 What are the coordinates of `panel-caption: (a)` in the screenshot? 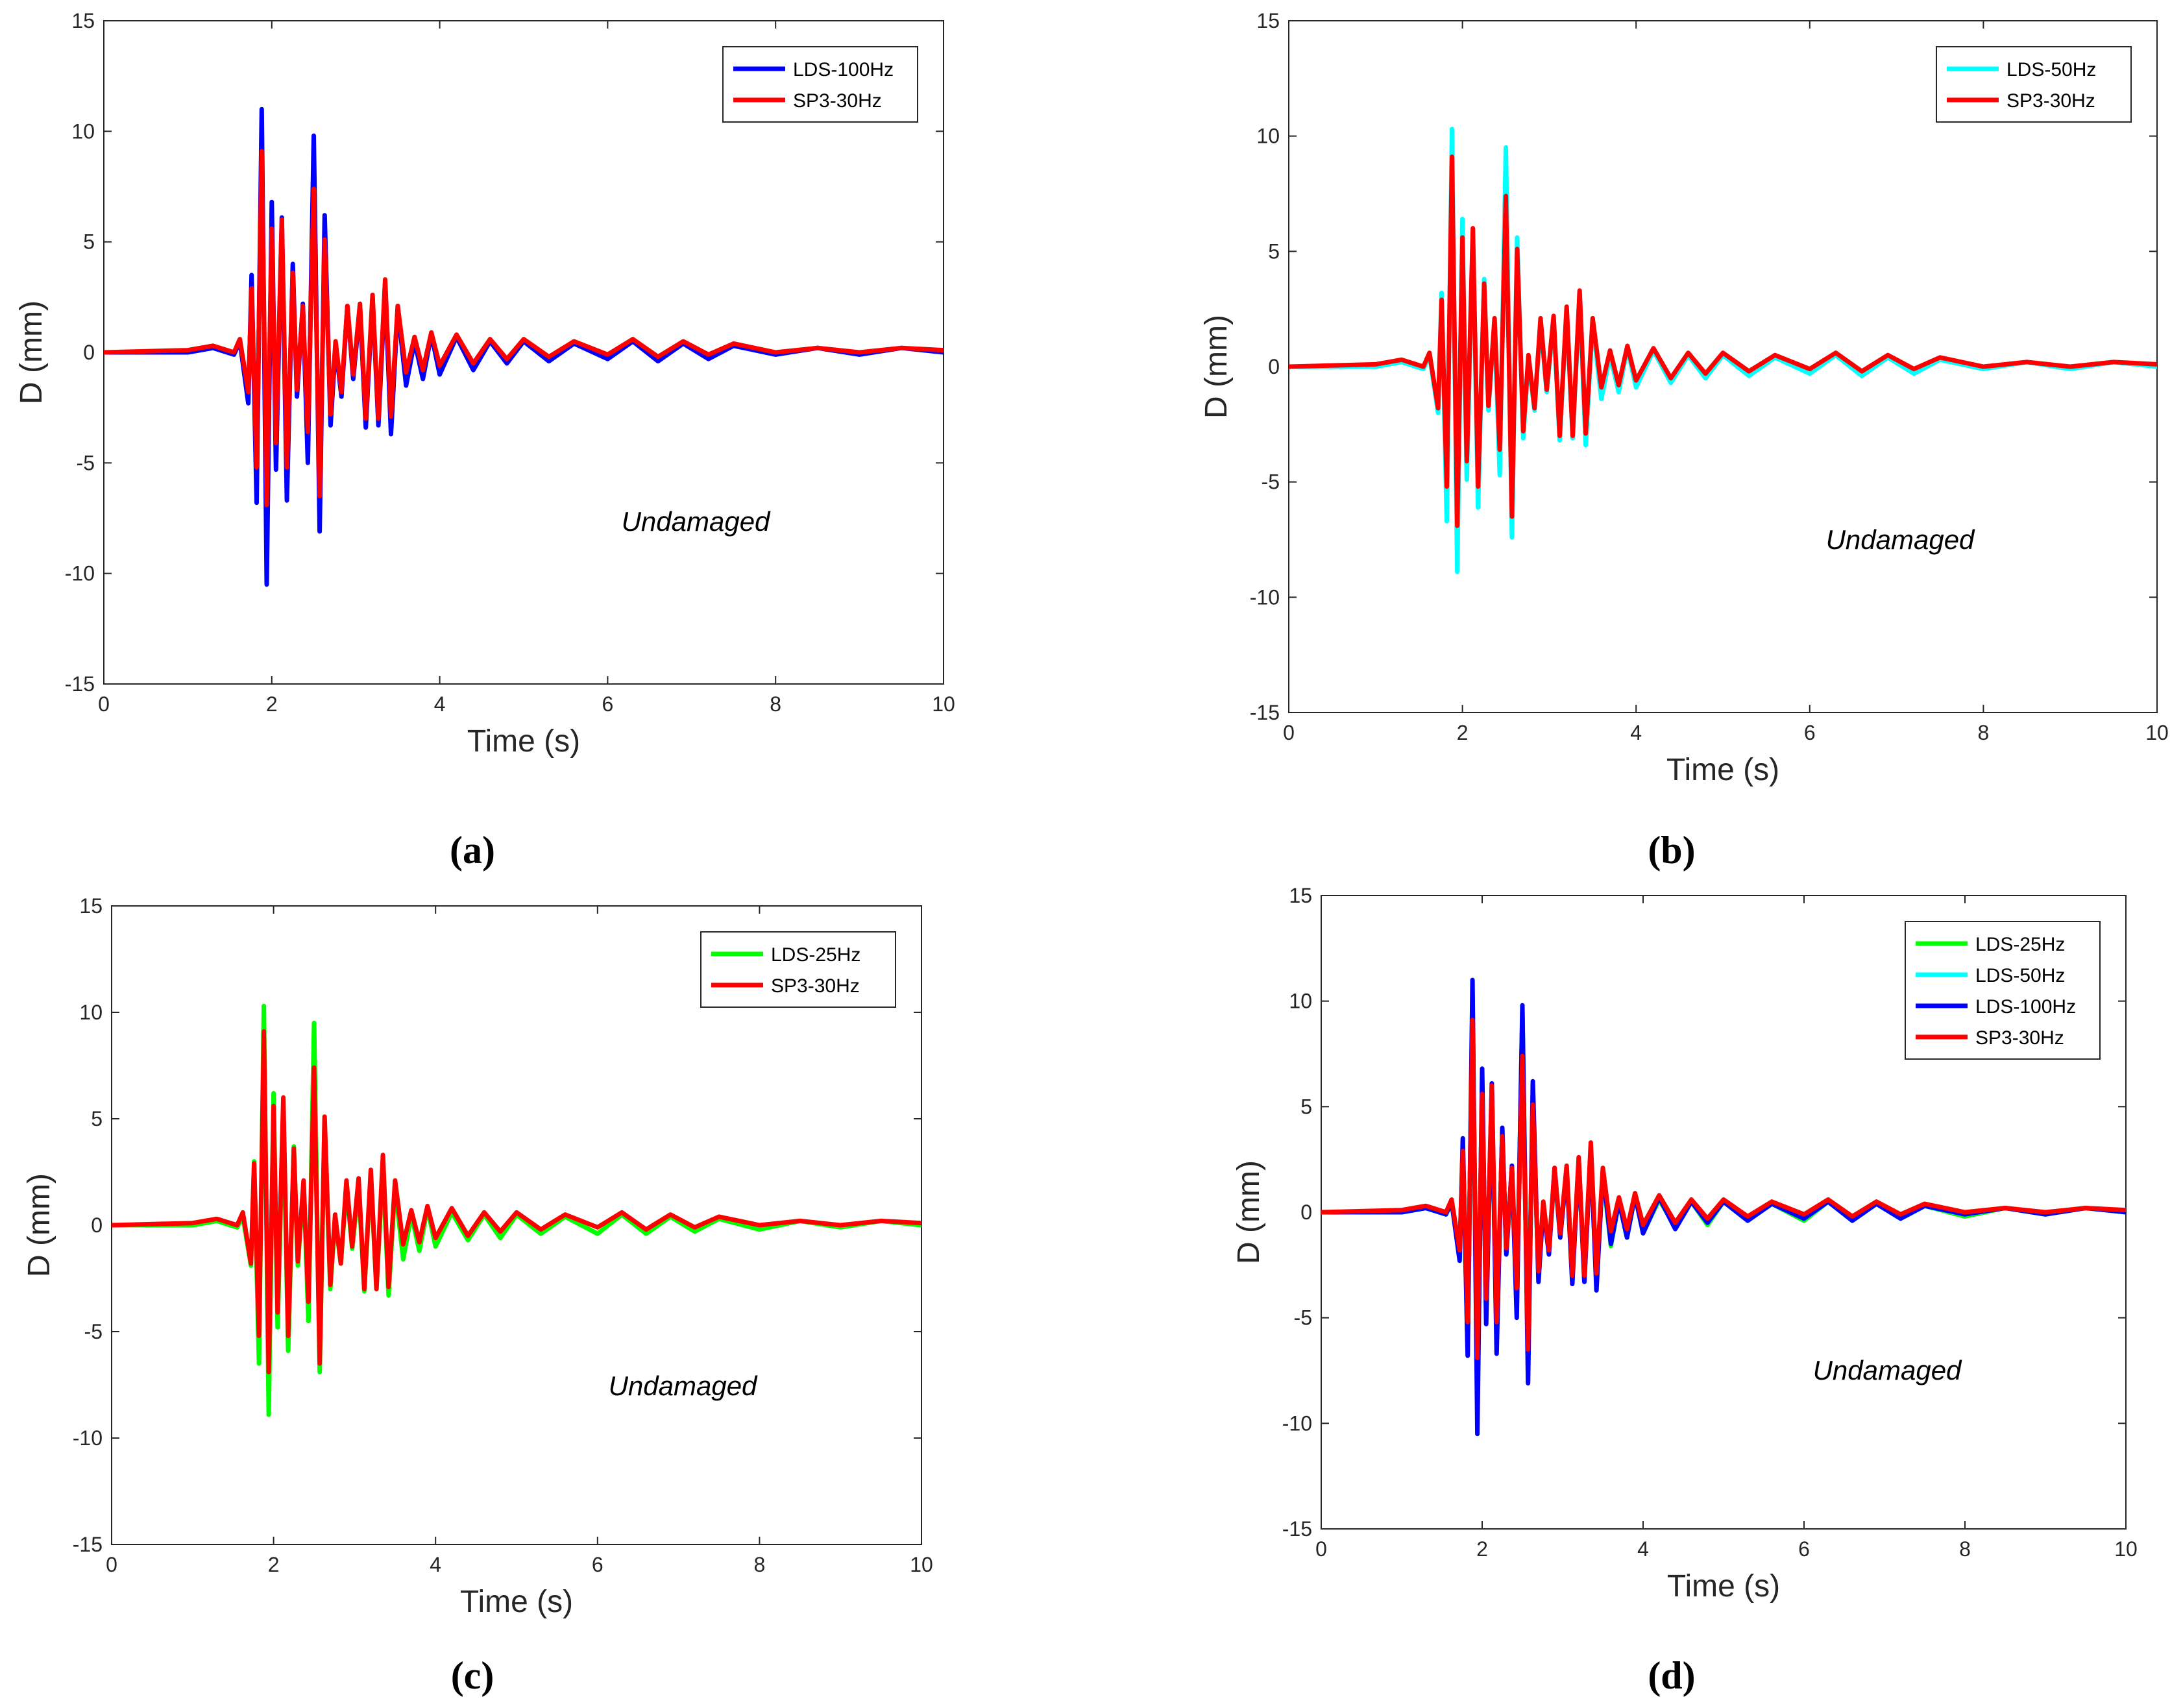 It's located at (472, 850).